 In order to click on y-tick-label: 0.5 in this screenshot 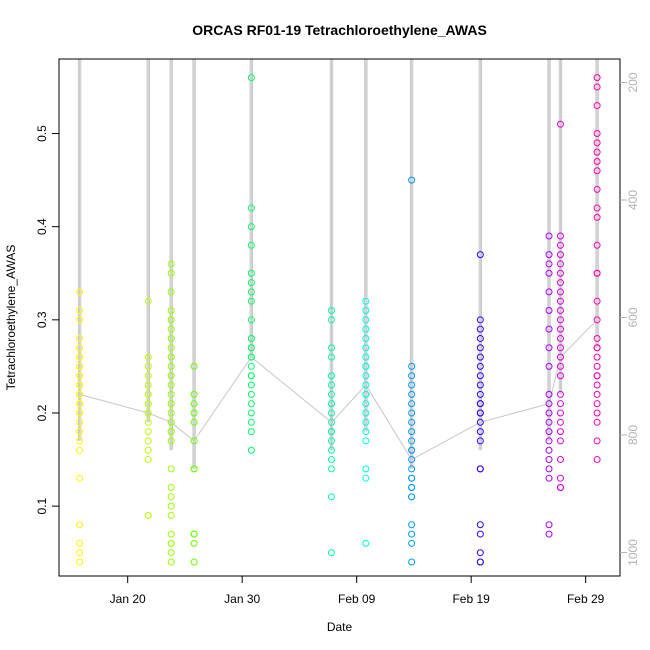, I will do `click(42, 133)`.